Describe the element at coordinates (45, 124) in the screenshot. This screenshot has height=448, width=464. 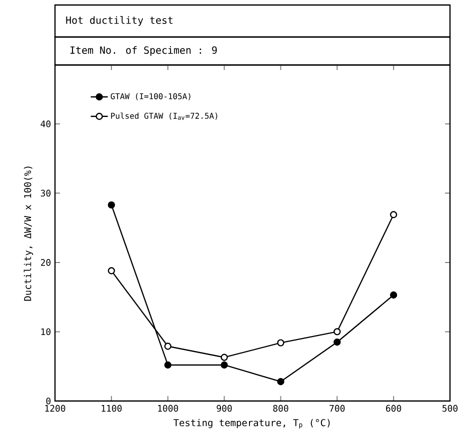
I see `y-tick-label: 40` at that location.